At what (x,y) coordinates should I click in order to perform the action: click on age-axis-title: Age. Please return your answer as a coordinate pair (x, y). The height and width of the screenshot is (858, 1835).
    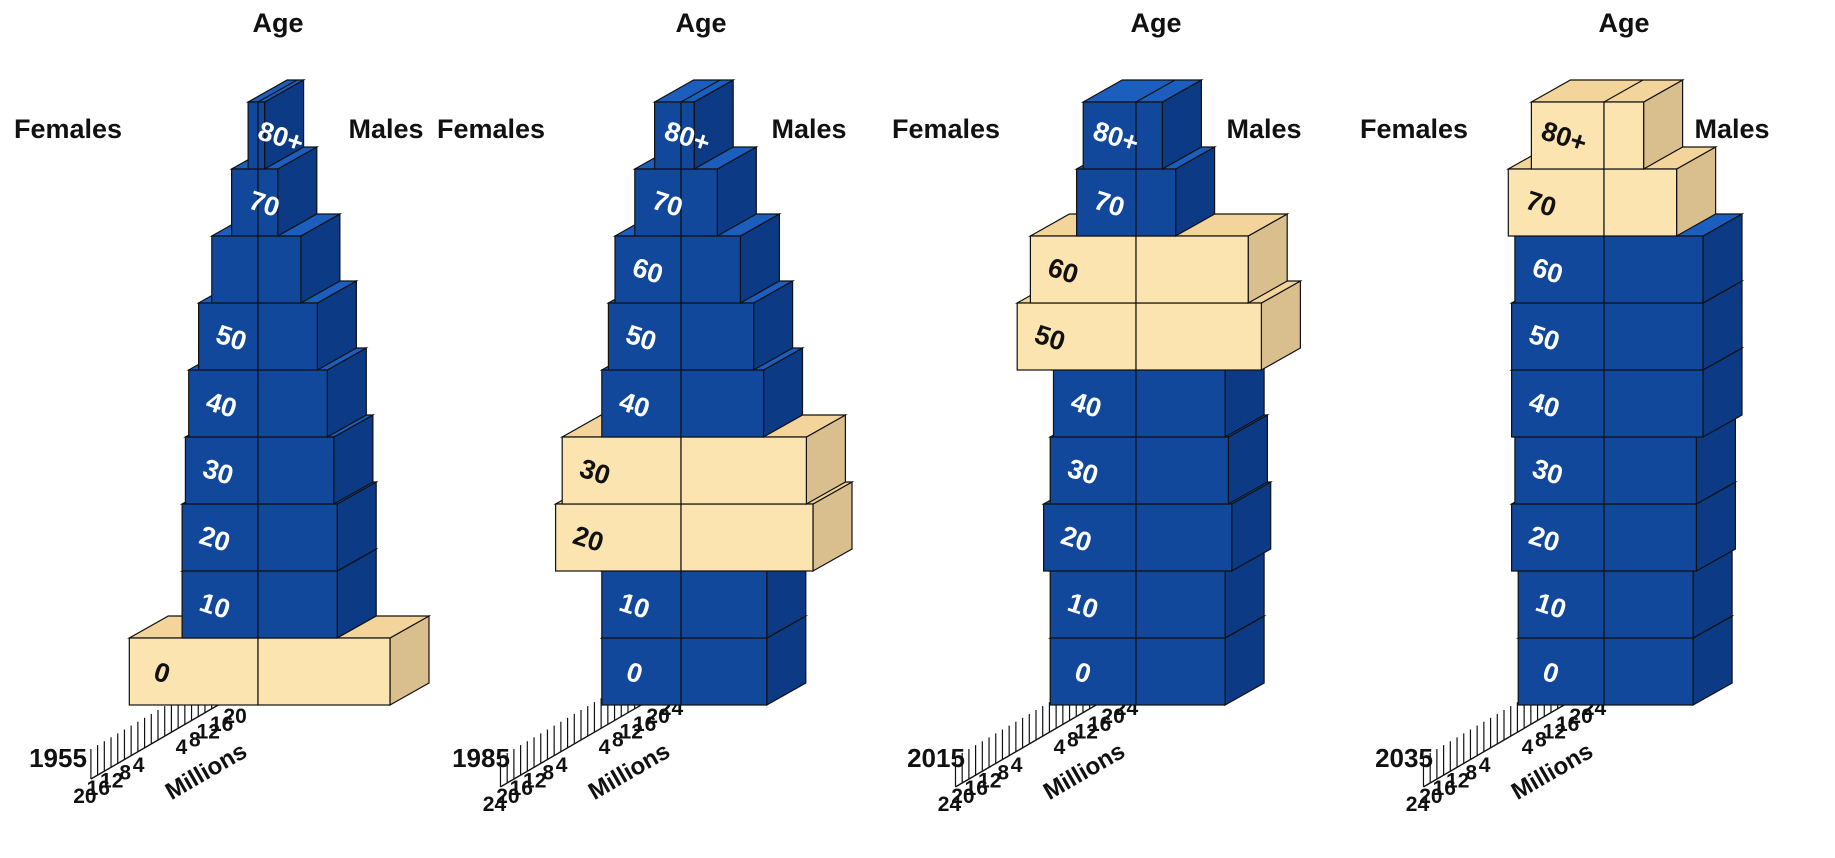
    Looking at the image, I should click on (1623, 23).